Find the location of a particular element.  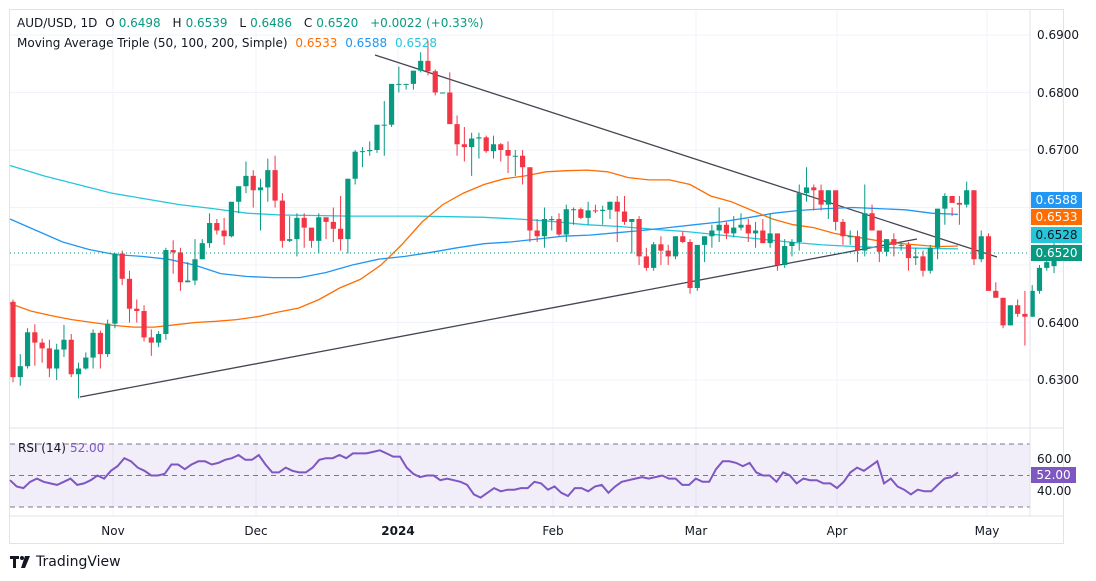

ma200-price-tag: 0.6528 is located at coordinates (1056, 235).